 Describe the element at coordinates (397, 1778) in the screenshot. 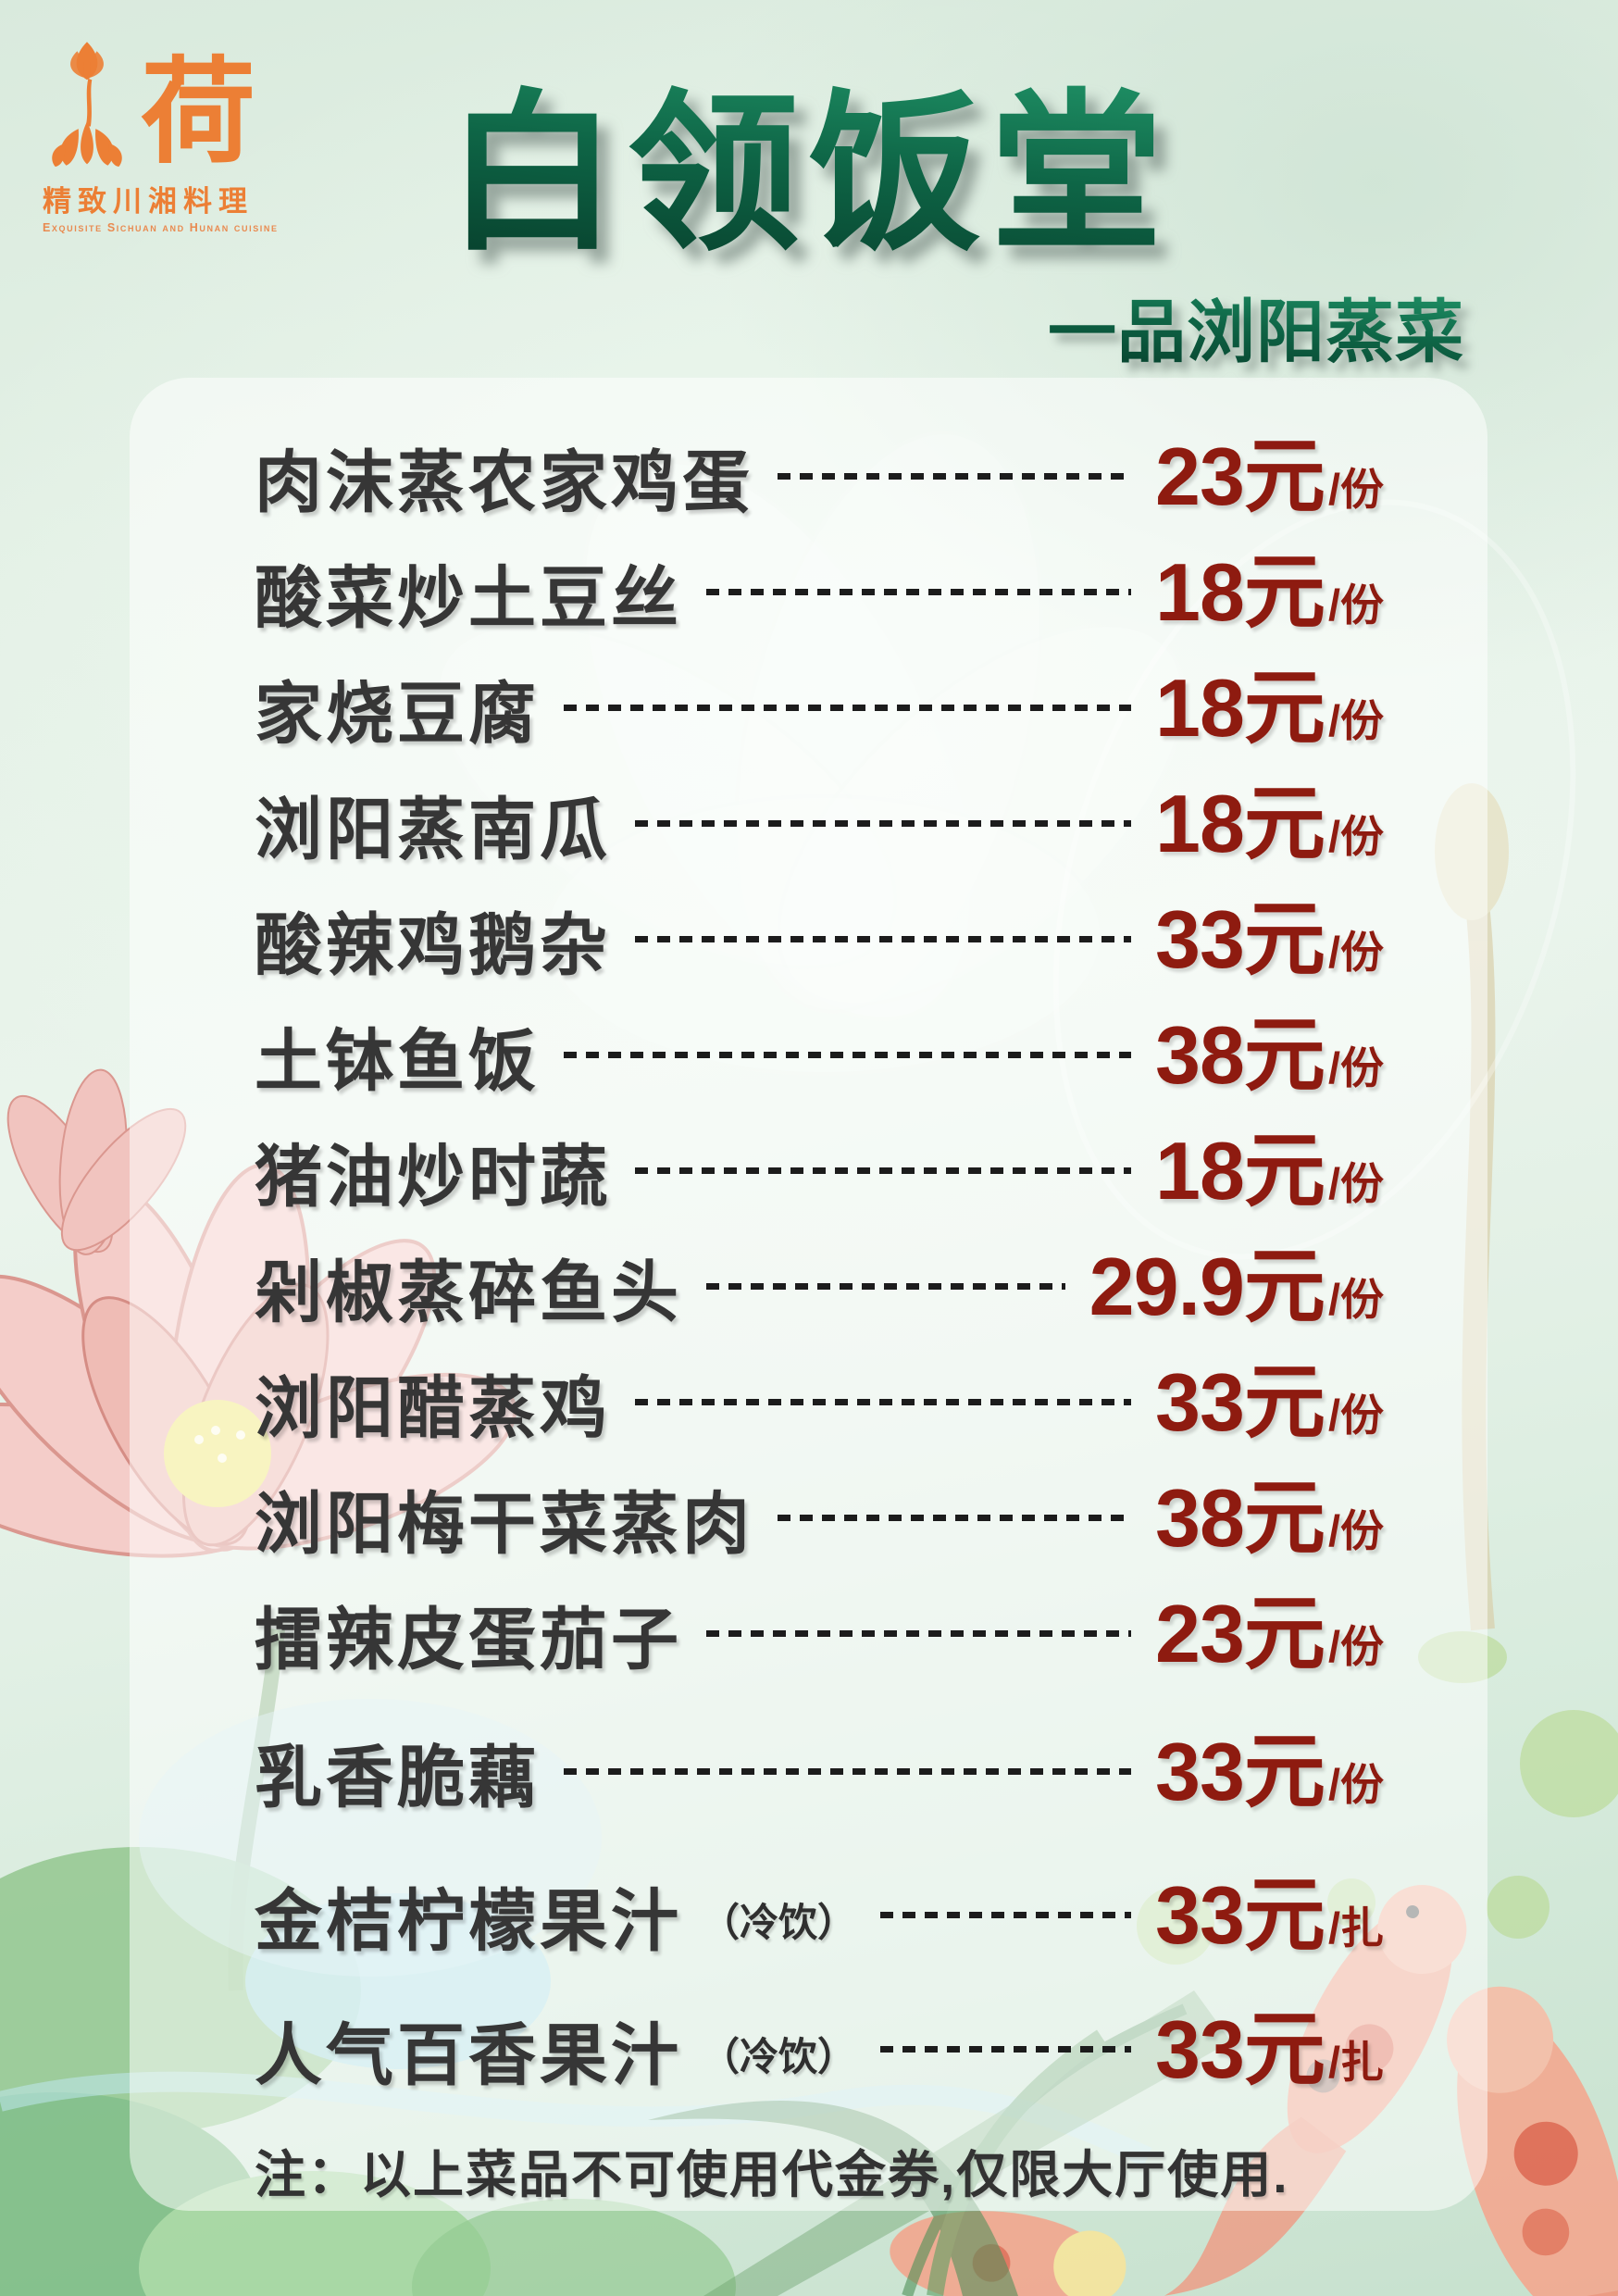

I see `dish-name: 乳香脆藕` at that location.